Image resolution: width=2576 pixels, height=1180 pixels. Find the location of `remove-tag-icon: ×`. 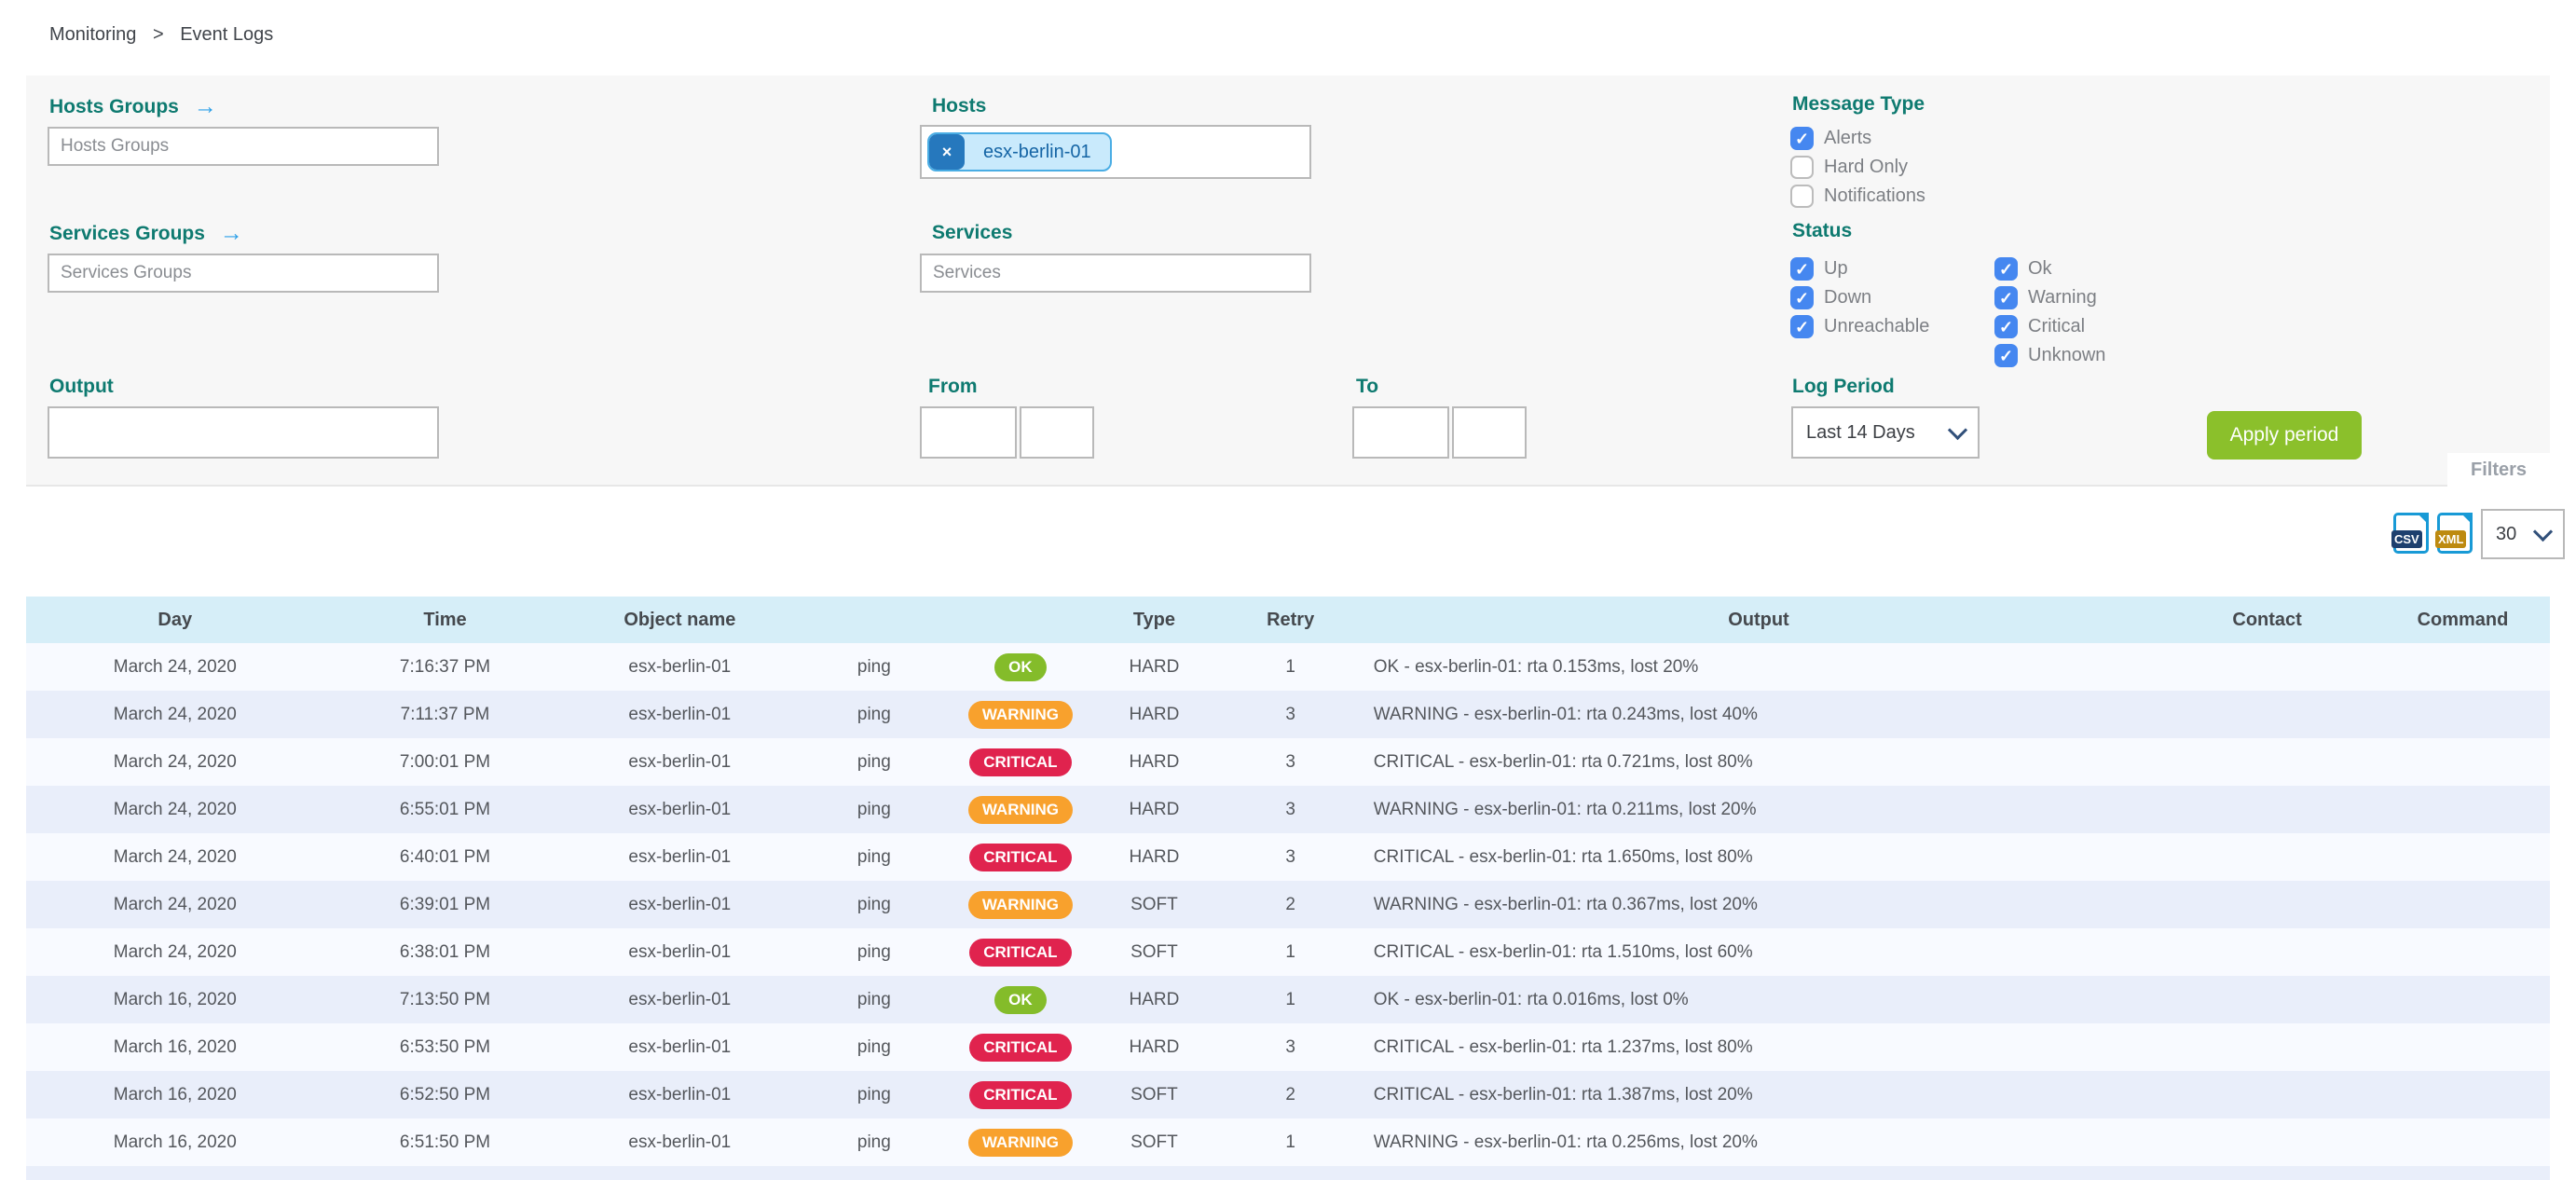

remove-tag-icon: × is located at coordinates (947, 152).